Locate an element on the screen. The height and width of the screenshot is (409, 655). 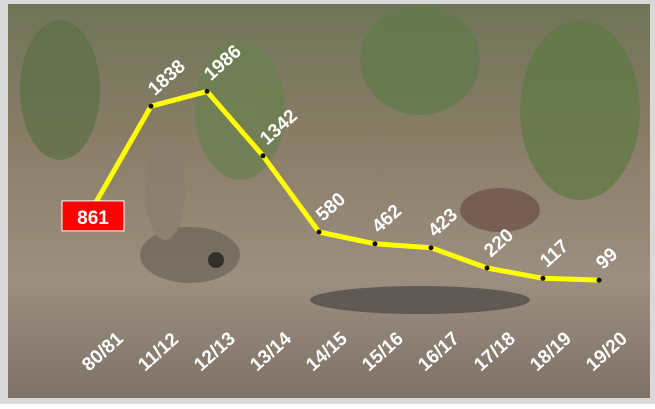
highlight-box is located at coordinates (93, 216).